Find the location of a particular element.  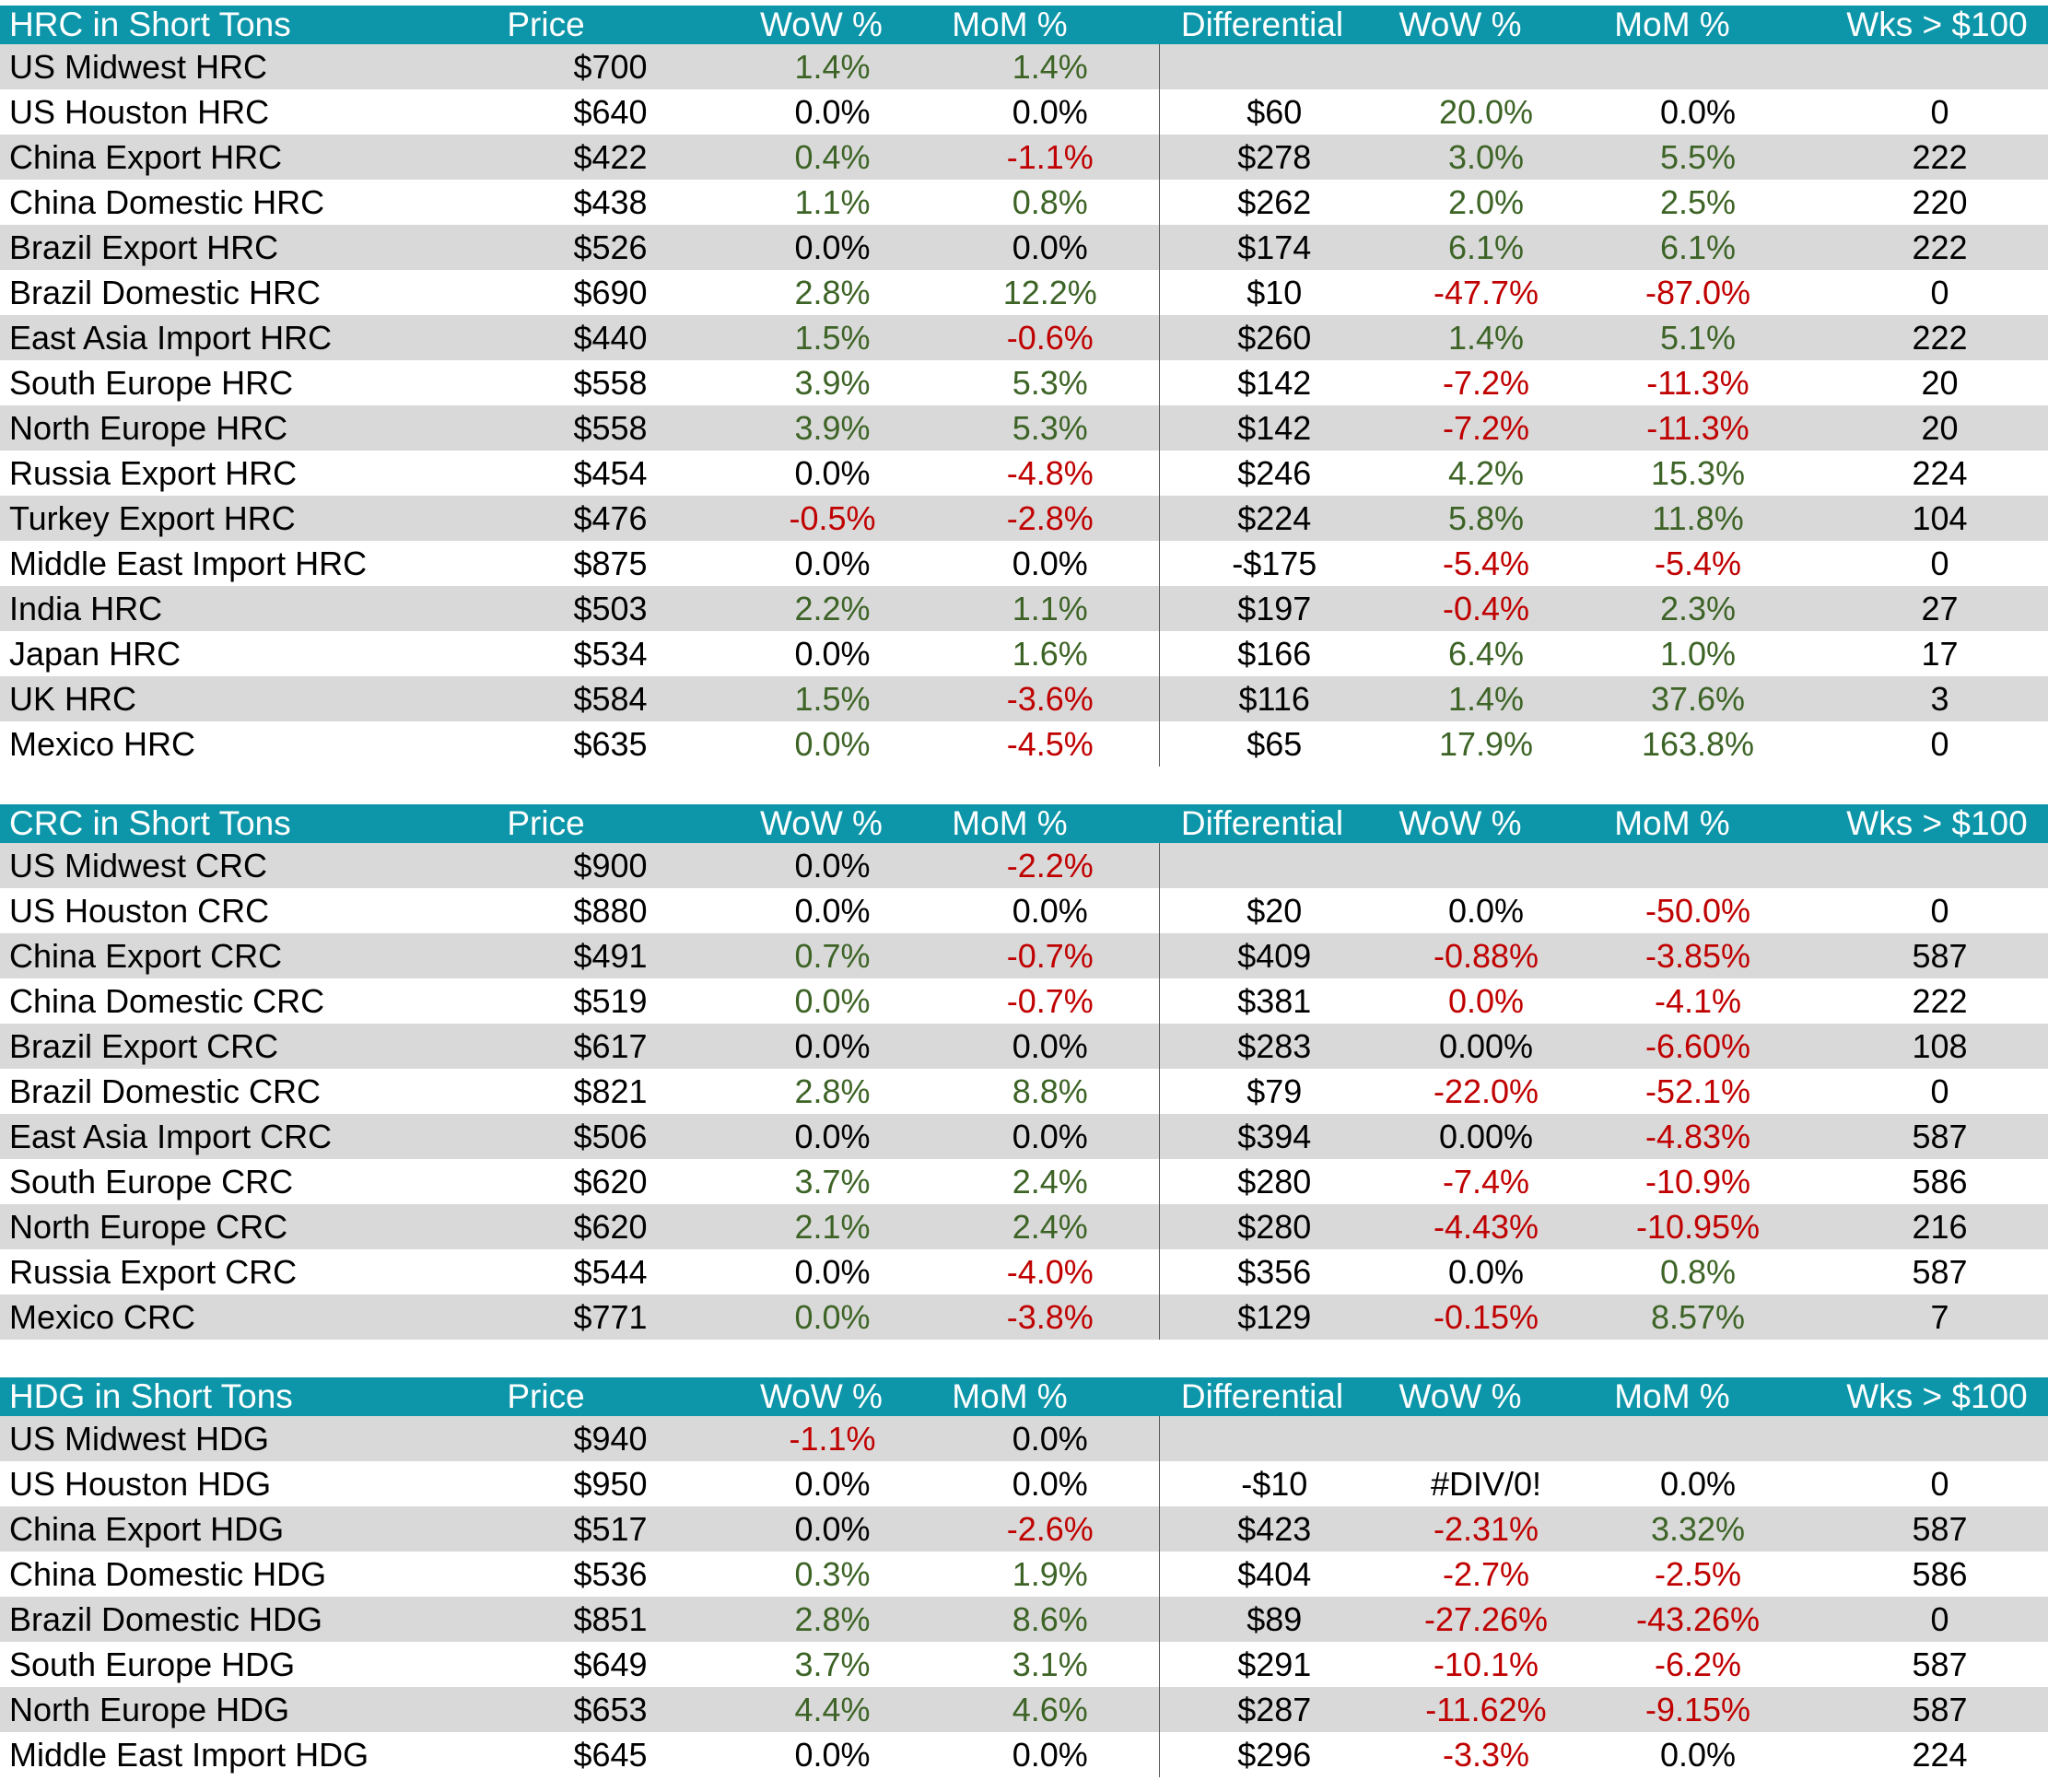

cell-diff-mom: -10.9% is located at coordinates (1697, 1181).